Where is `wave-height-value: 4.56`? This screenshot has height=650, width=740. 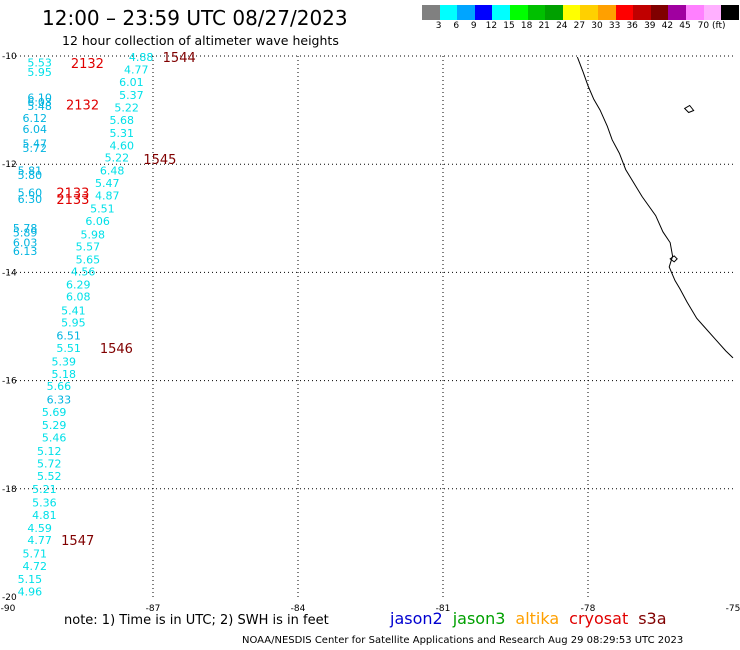 wave-height-value: 4.56 is located at coordinates (83, 271).